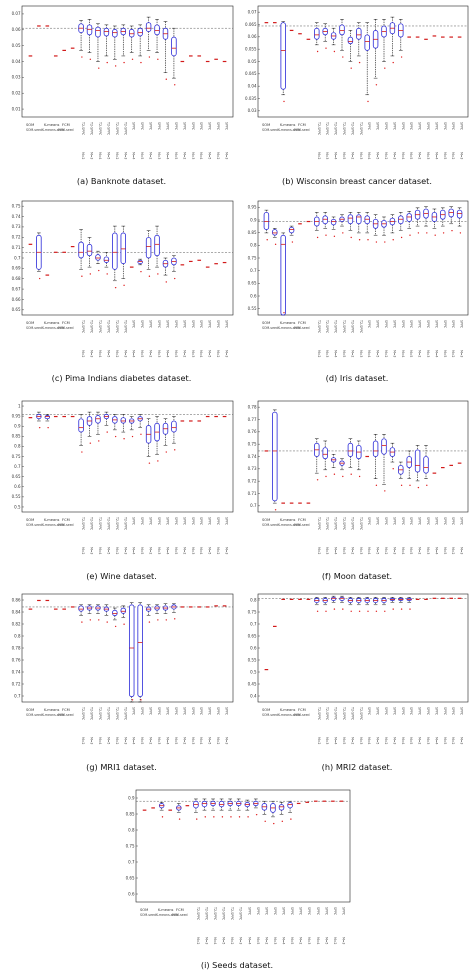  What do you see at coordinates (357, 576) in the screenshot?
I see `caption-f: (f) Moon dataset.` at bounding box center [357, 576].